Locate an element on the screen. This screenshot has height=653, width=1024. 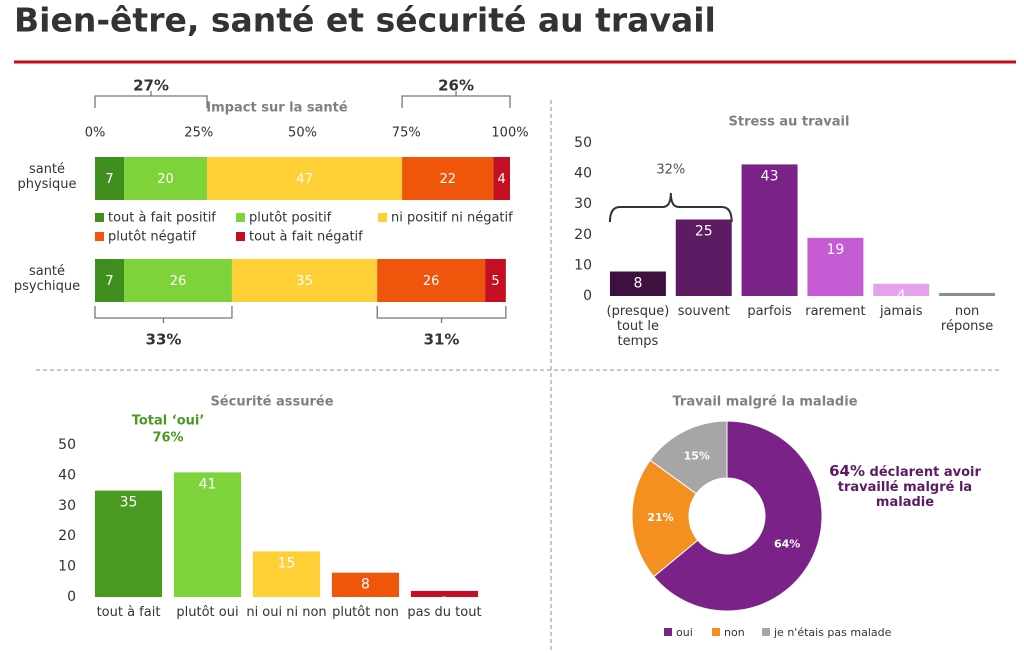
x-tick-label-box: pas du tout is located at coordinates (444, 612).